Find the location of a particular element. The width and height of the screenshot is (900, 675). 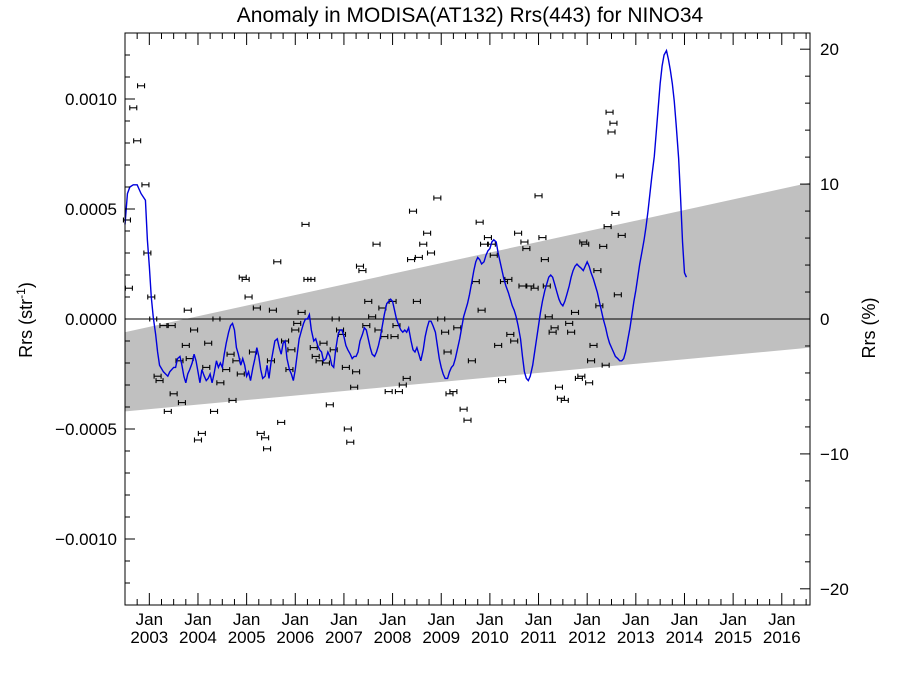

x-tick-year: 2012 is located at coordinates (587, 637).